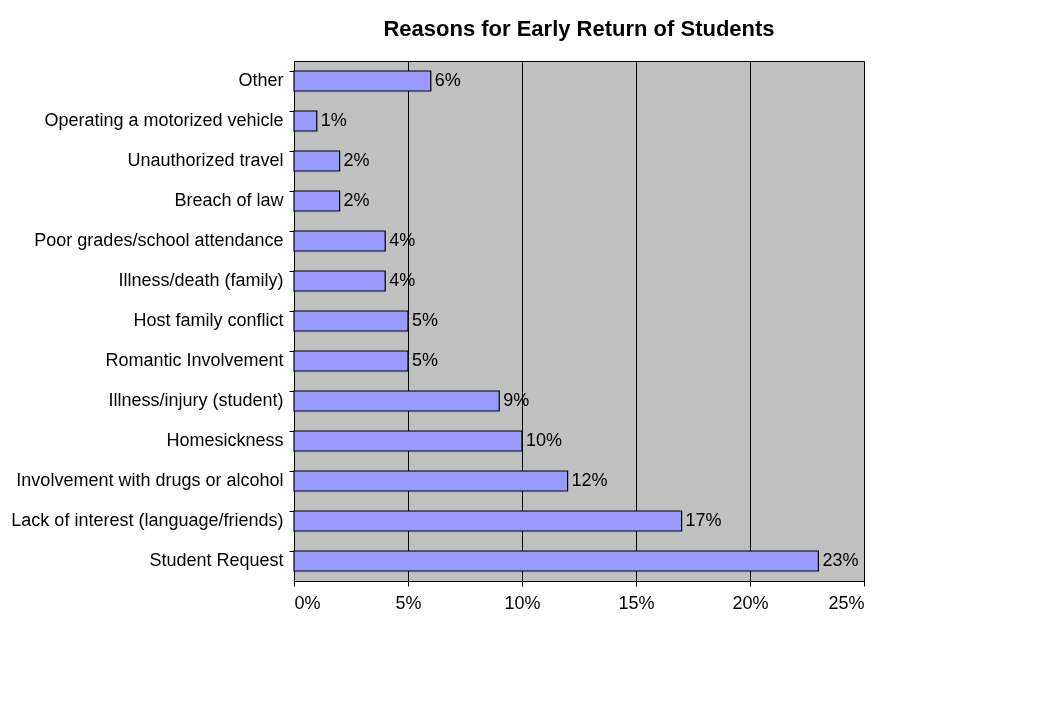  What do you see at coordinates (196, 400) in the screenshot?
I see `y-tick-label: Illness/injury (student)` at bounding box center [196, 400].